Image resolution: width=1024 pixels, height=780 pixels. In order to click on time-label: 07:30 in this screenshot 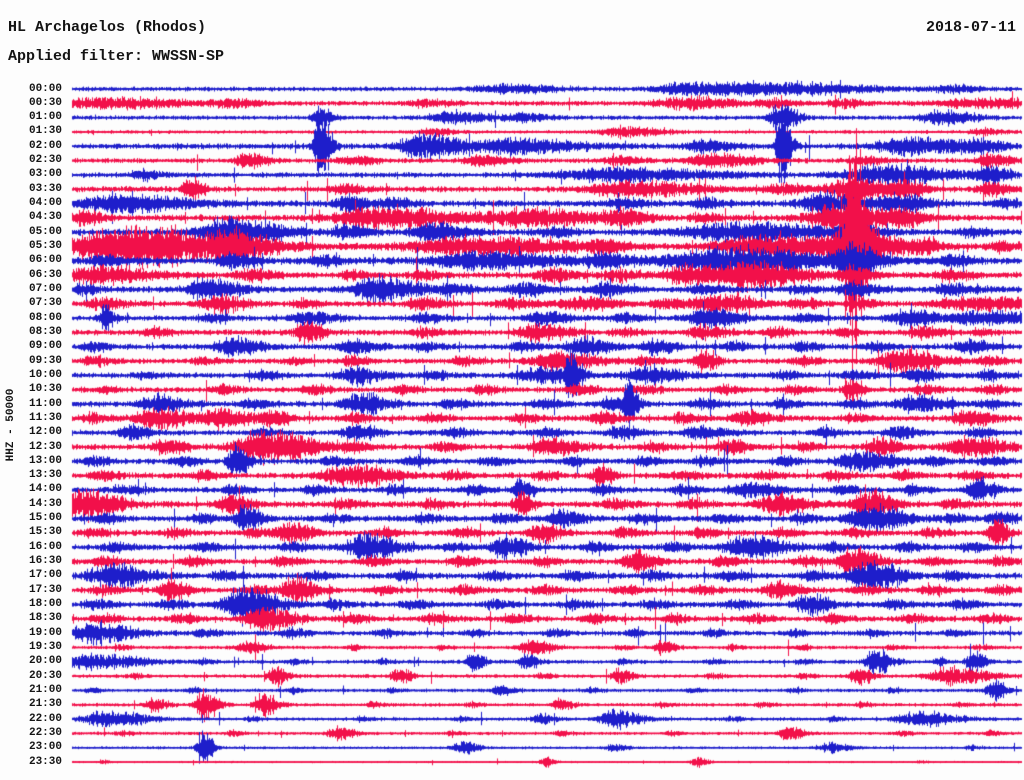, I will do `click(45, 303)`.